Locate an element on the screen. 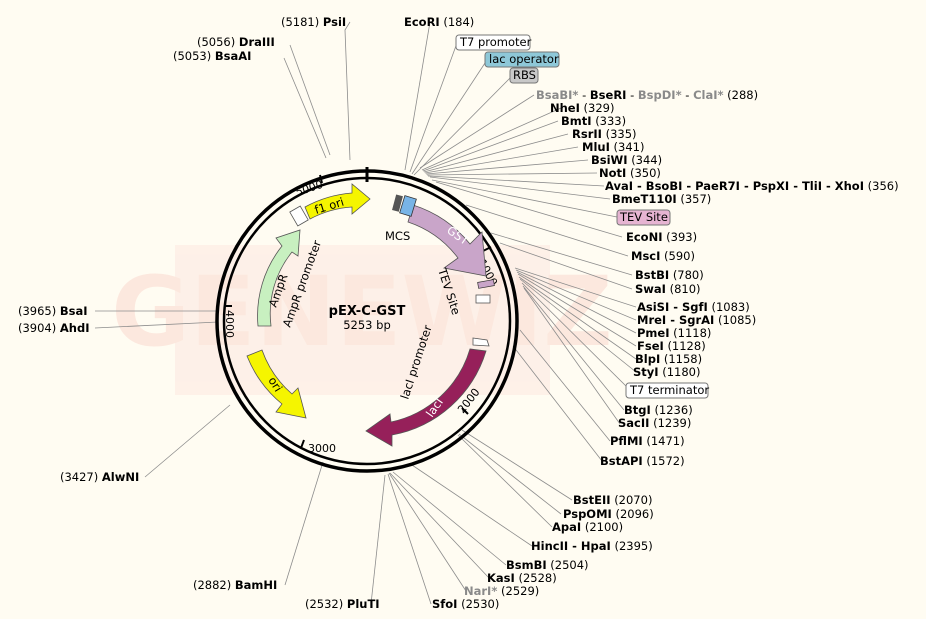 The width and height of the screenshot is (926, 619). site-apai: ApaI (2100) is located at coordinates (587, 527).